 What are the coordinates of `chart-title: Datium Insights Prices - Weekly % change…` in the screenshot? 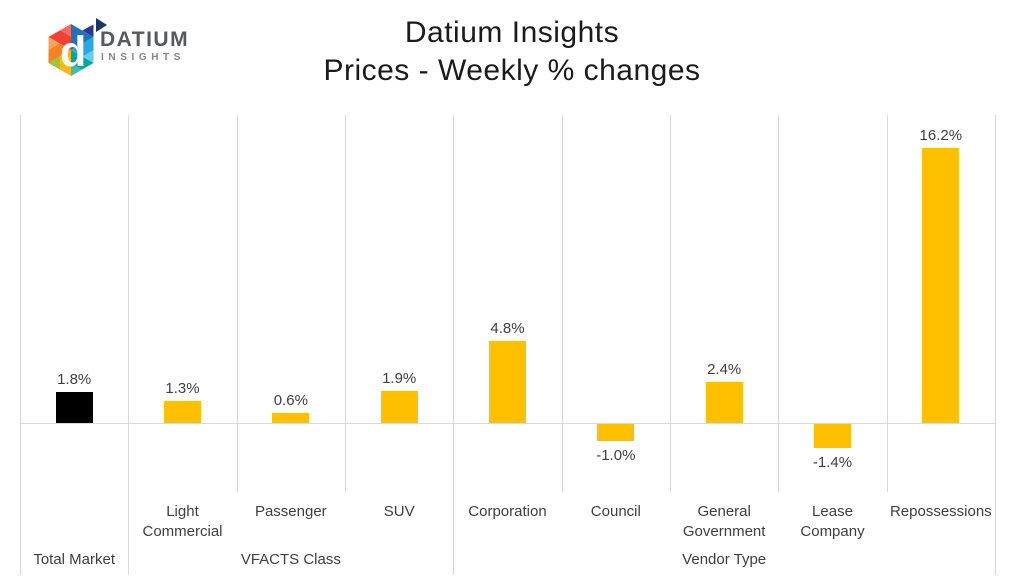 It's located at (512, 52).